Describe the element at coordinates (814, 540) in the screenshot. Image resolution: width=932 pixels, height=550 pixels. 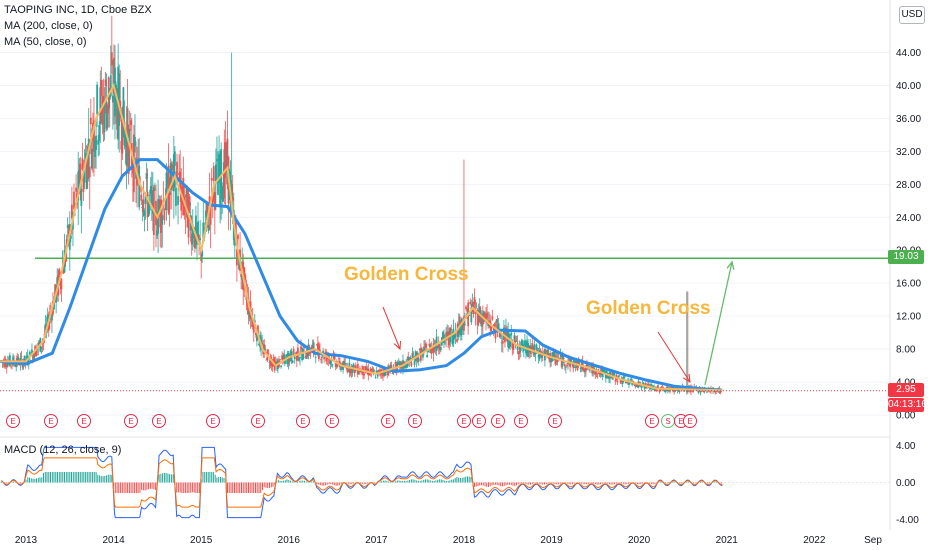
I see `time-tick-label: 2022` at that location.